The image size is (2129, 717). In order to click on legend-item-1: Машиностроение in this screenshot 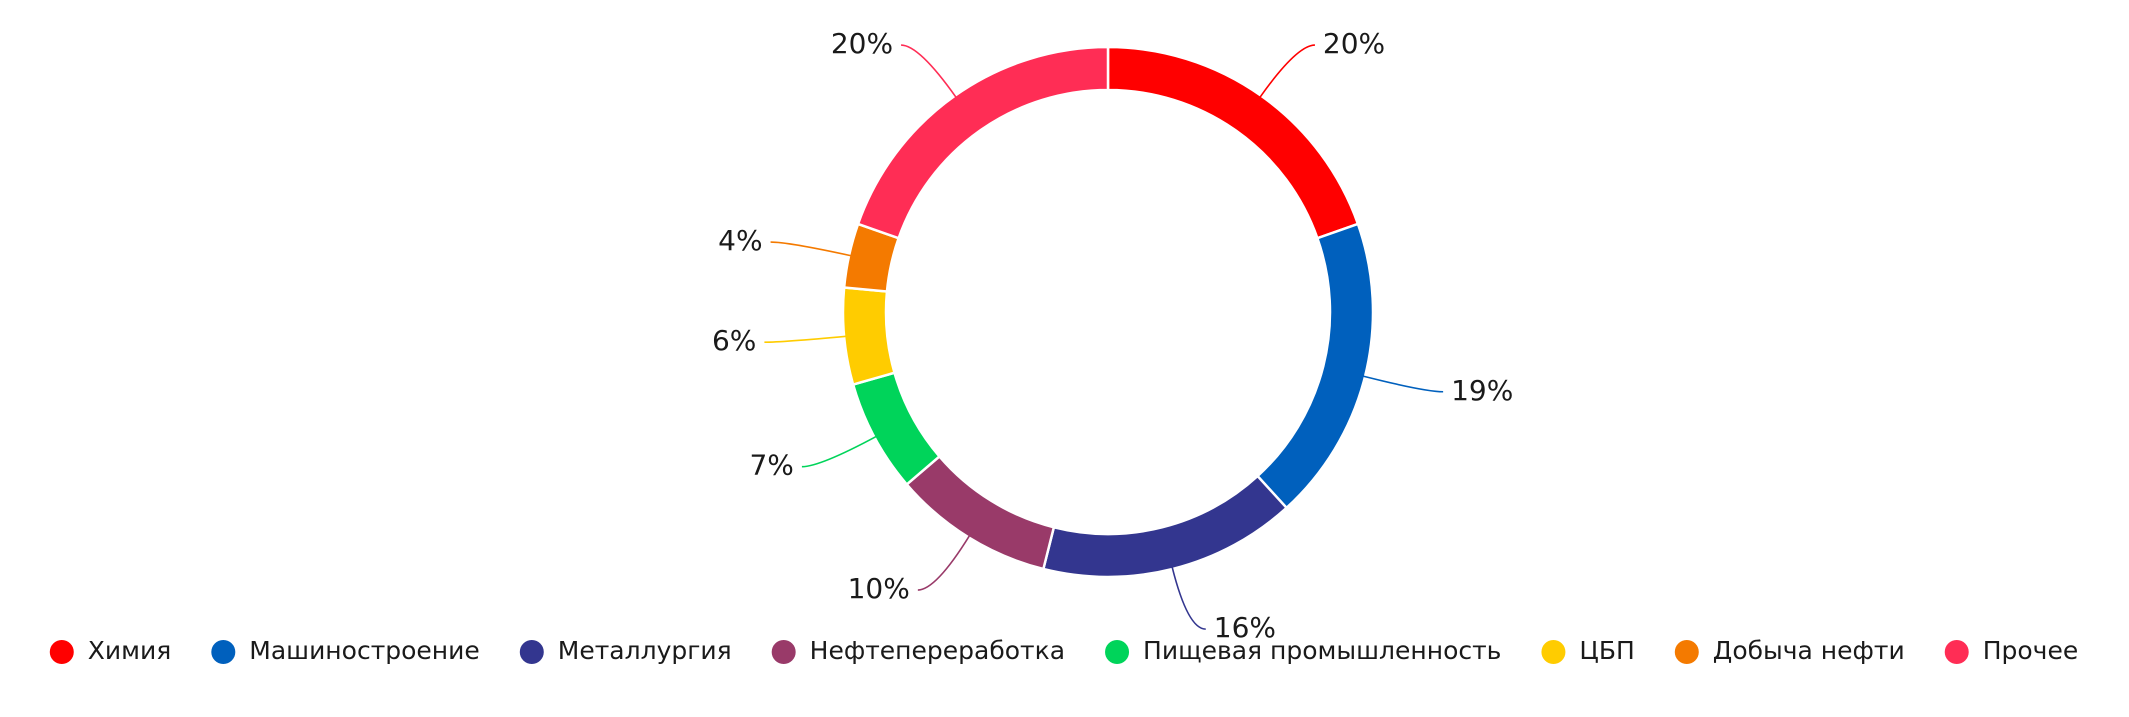, I will do `click(345, 650)`.